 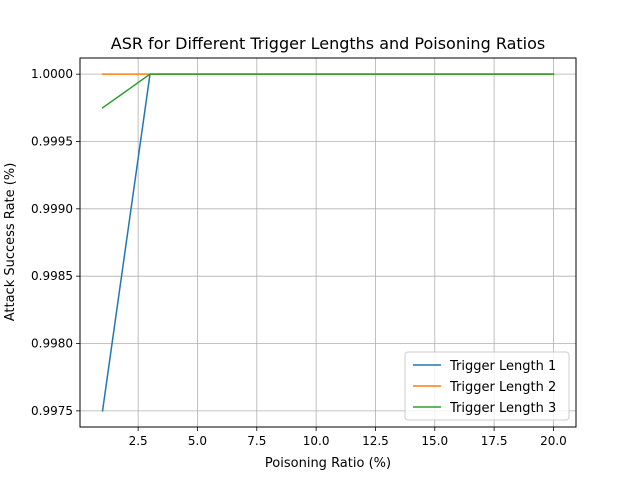 I want to click on x-tick-label: 20.0, so click(x=553, y=441).